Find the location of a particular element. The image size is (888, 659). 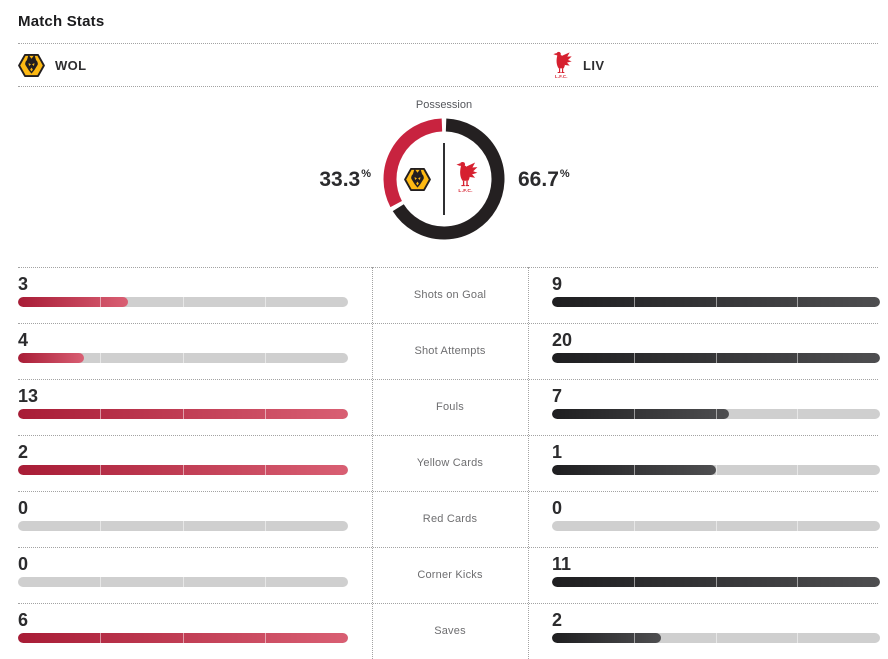

home-stat-cell: 6 is located at coordinates (183, 623).